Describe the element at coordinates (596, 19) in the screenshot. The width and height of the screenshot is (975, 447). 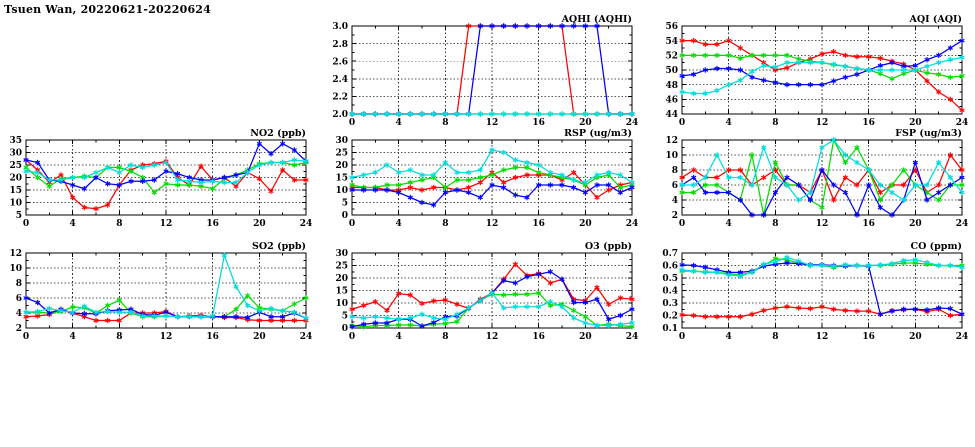
I see `panel-title-aqhi: AQHI (AQHI)` at that location.